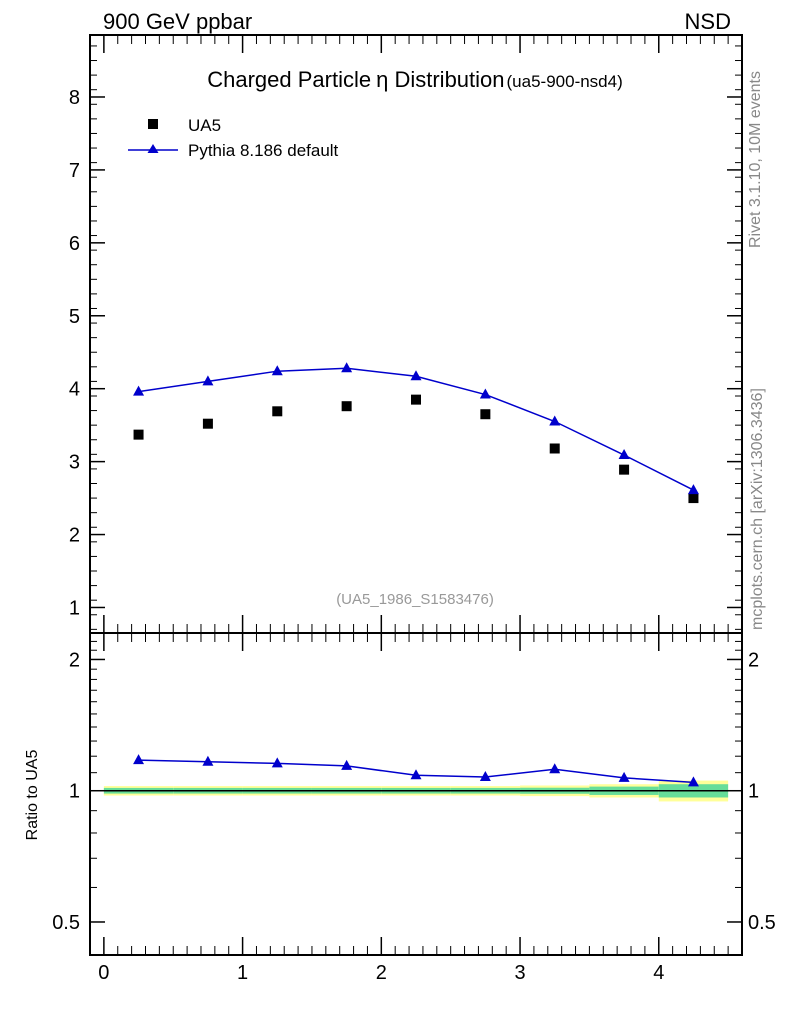 This screenshot has width=786, height=1024. Describe the element at coordinates (74, 792) in the screenshot. I see `ratio-y-tick-label-left: 1` at that location.